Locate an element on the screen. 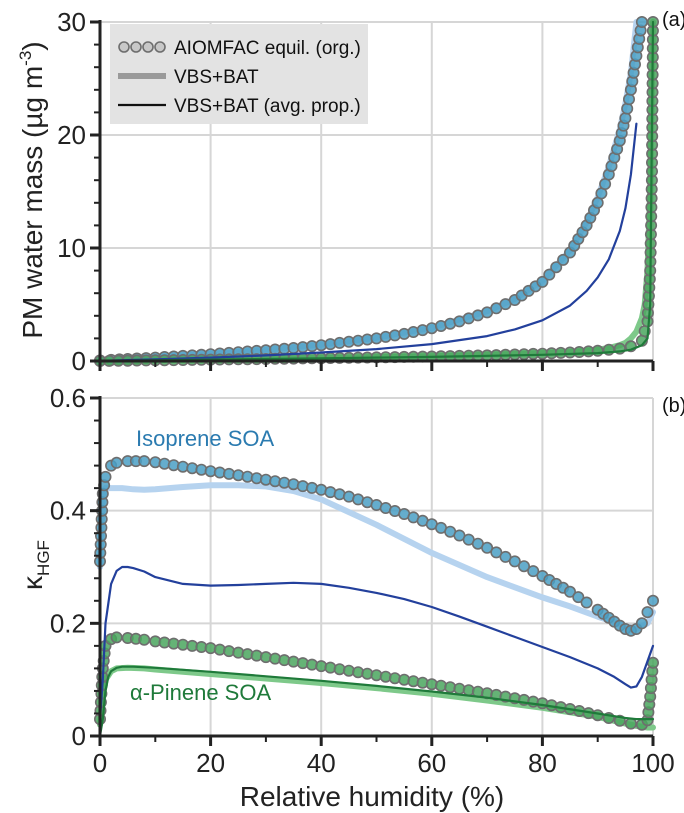 The height and width of the screenshot is (813, 684). annotation-isoprene-soa: Isoprene SOA is located at coordinates (205, 438).